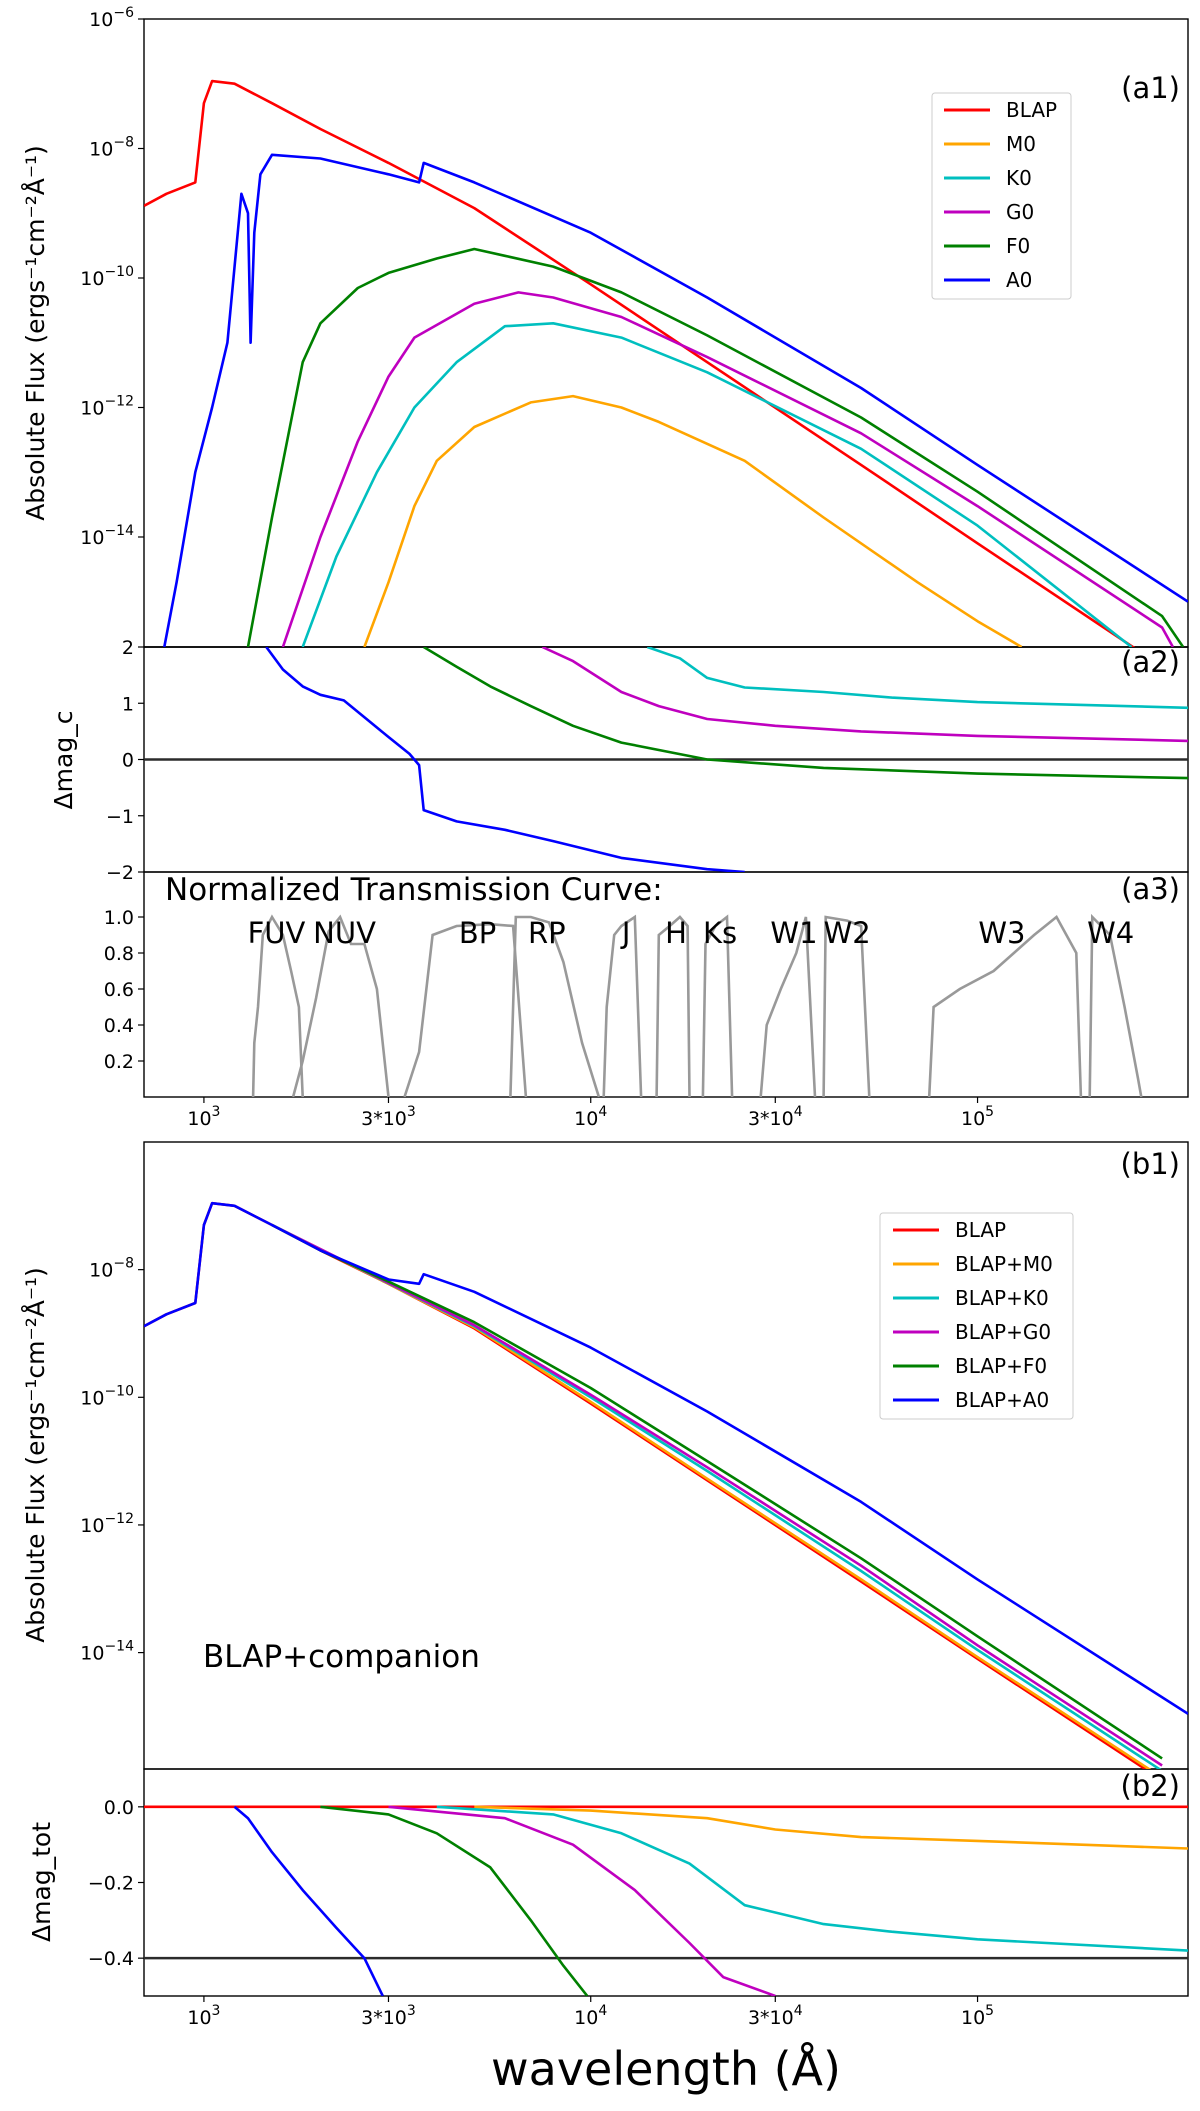 Image resolution: width=1200 pixels, height=2111 pixels. What do you see at coordinates (120, 817) in the screenshot?
I see `y-tick-label-a2: −1` at bounding box center [120, 817].